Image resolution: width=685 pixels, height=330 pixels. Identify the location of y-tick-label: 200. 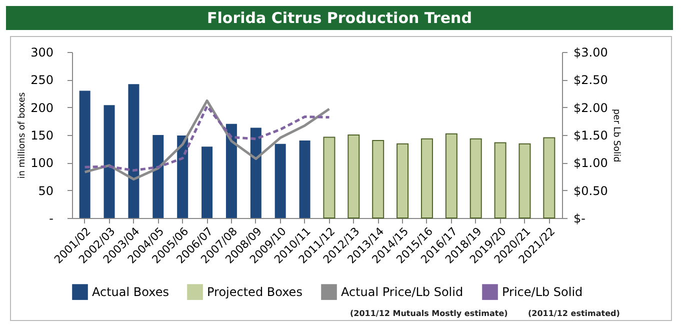
(42, 107).